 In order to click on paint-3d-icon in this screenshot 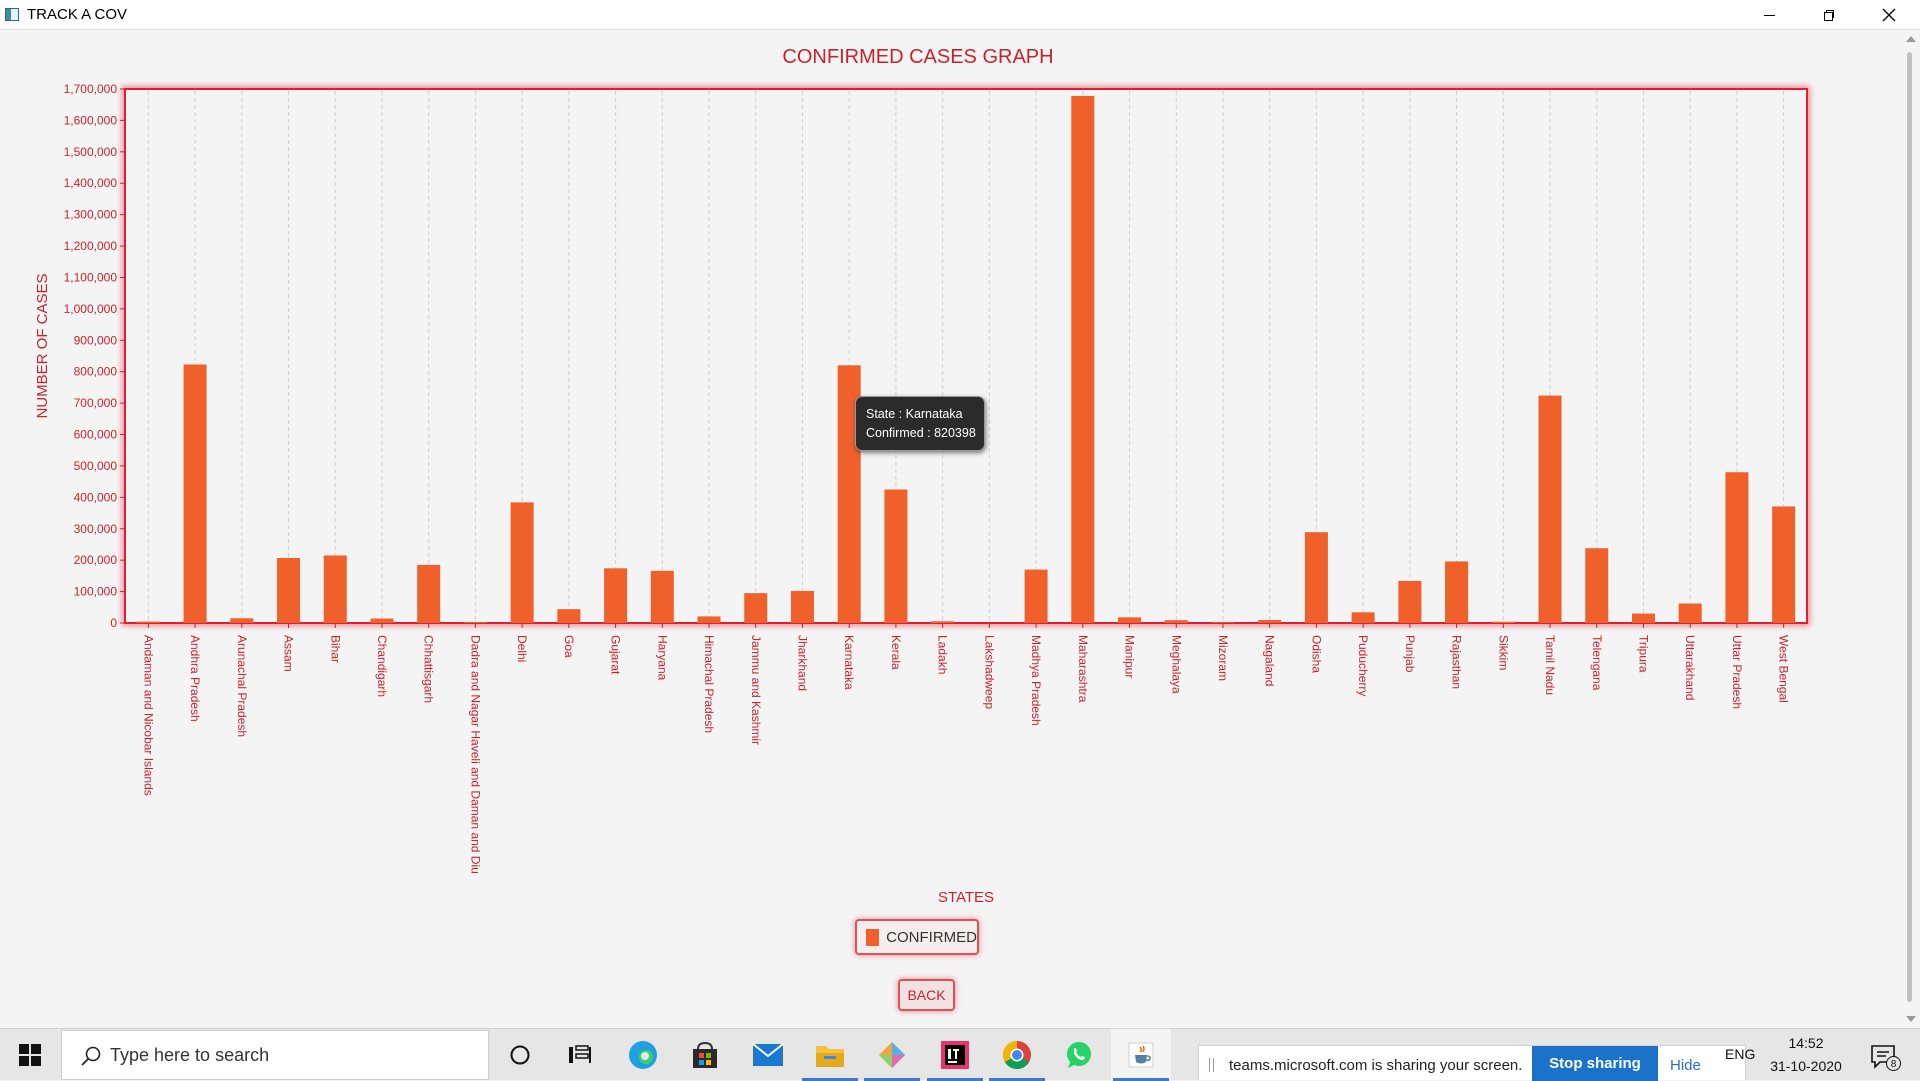, I will do `click(892, 1055)`.